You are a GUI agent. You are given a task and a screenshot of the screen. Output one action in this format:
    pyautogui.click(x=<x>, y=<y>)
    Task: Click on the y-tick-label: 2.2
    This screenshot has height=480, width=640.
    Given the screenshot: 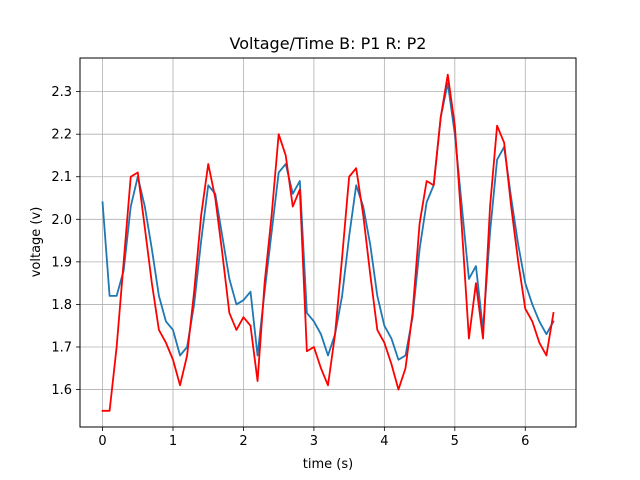 What is the action you would take?
    pyautogui.click(x=61, y=135)
    